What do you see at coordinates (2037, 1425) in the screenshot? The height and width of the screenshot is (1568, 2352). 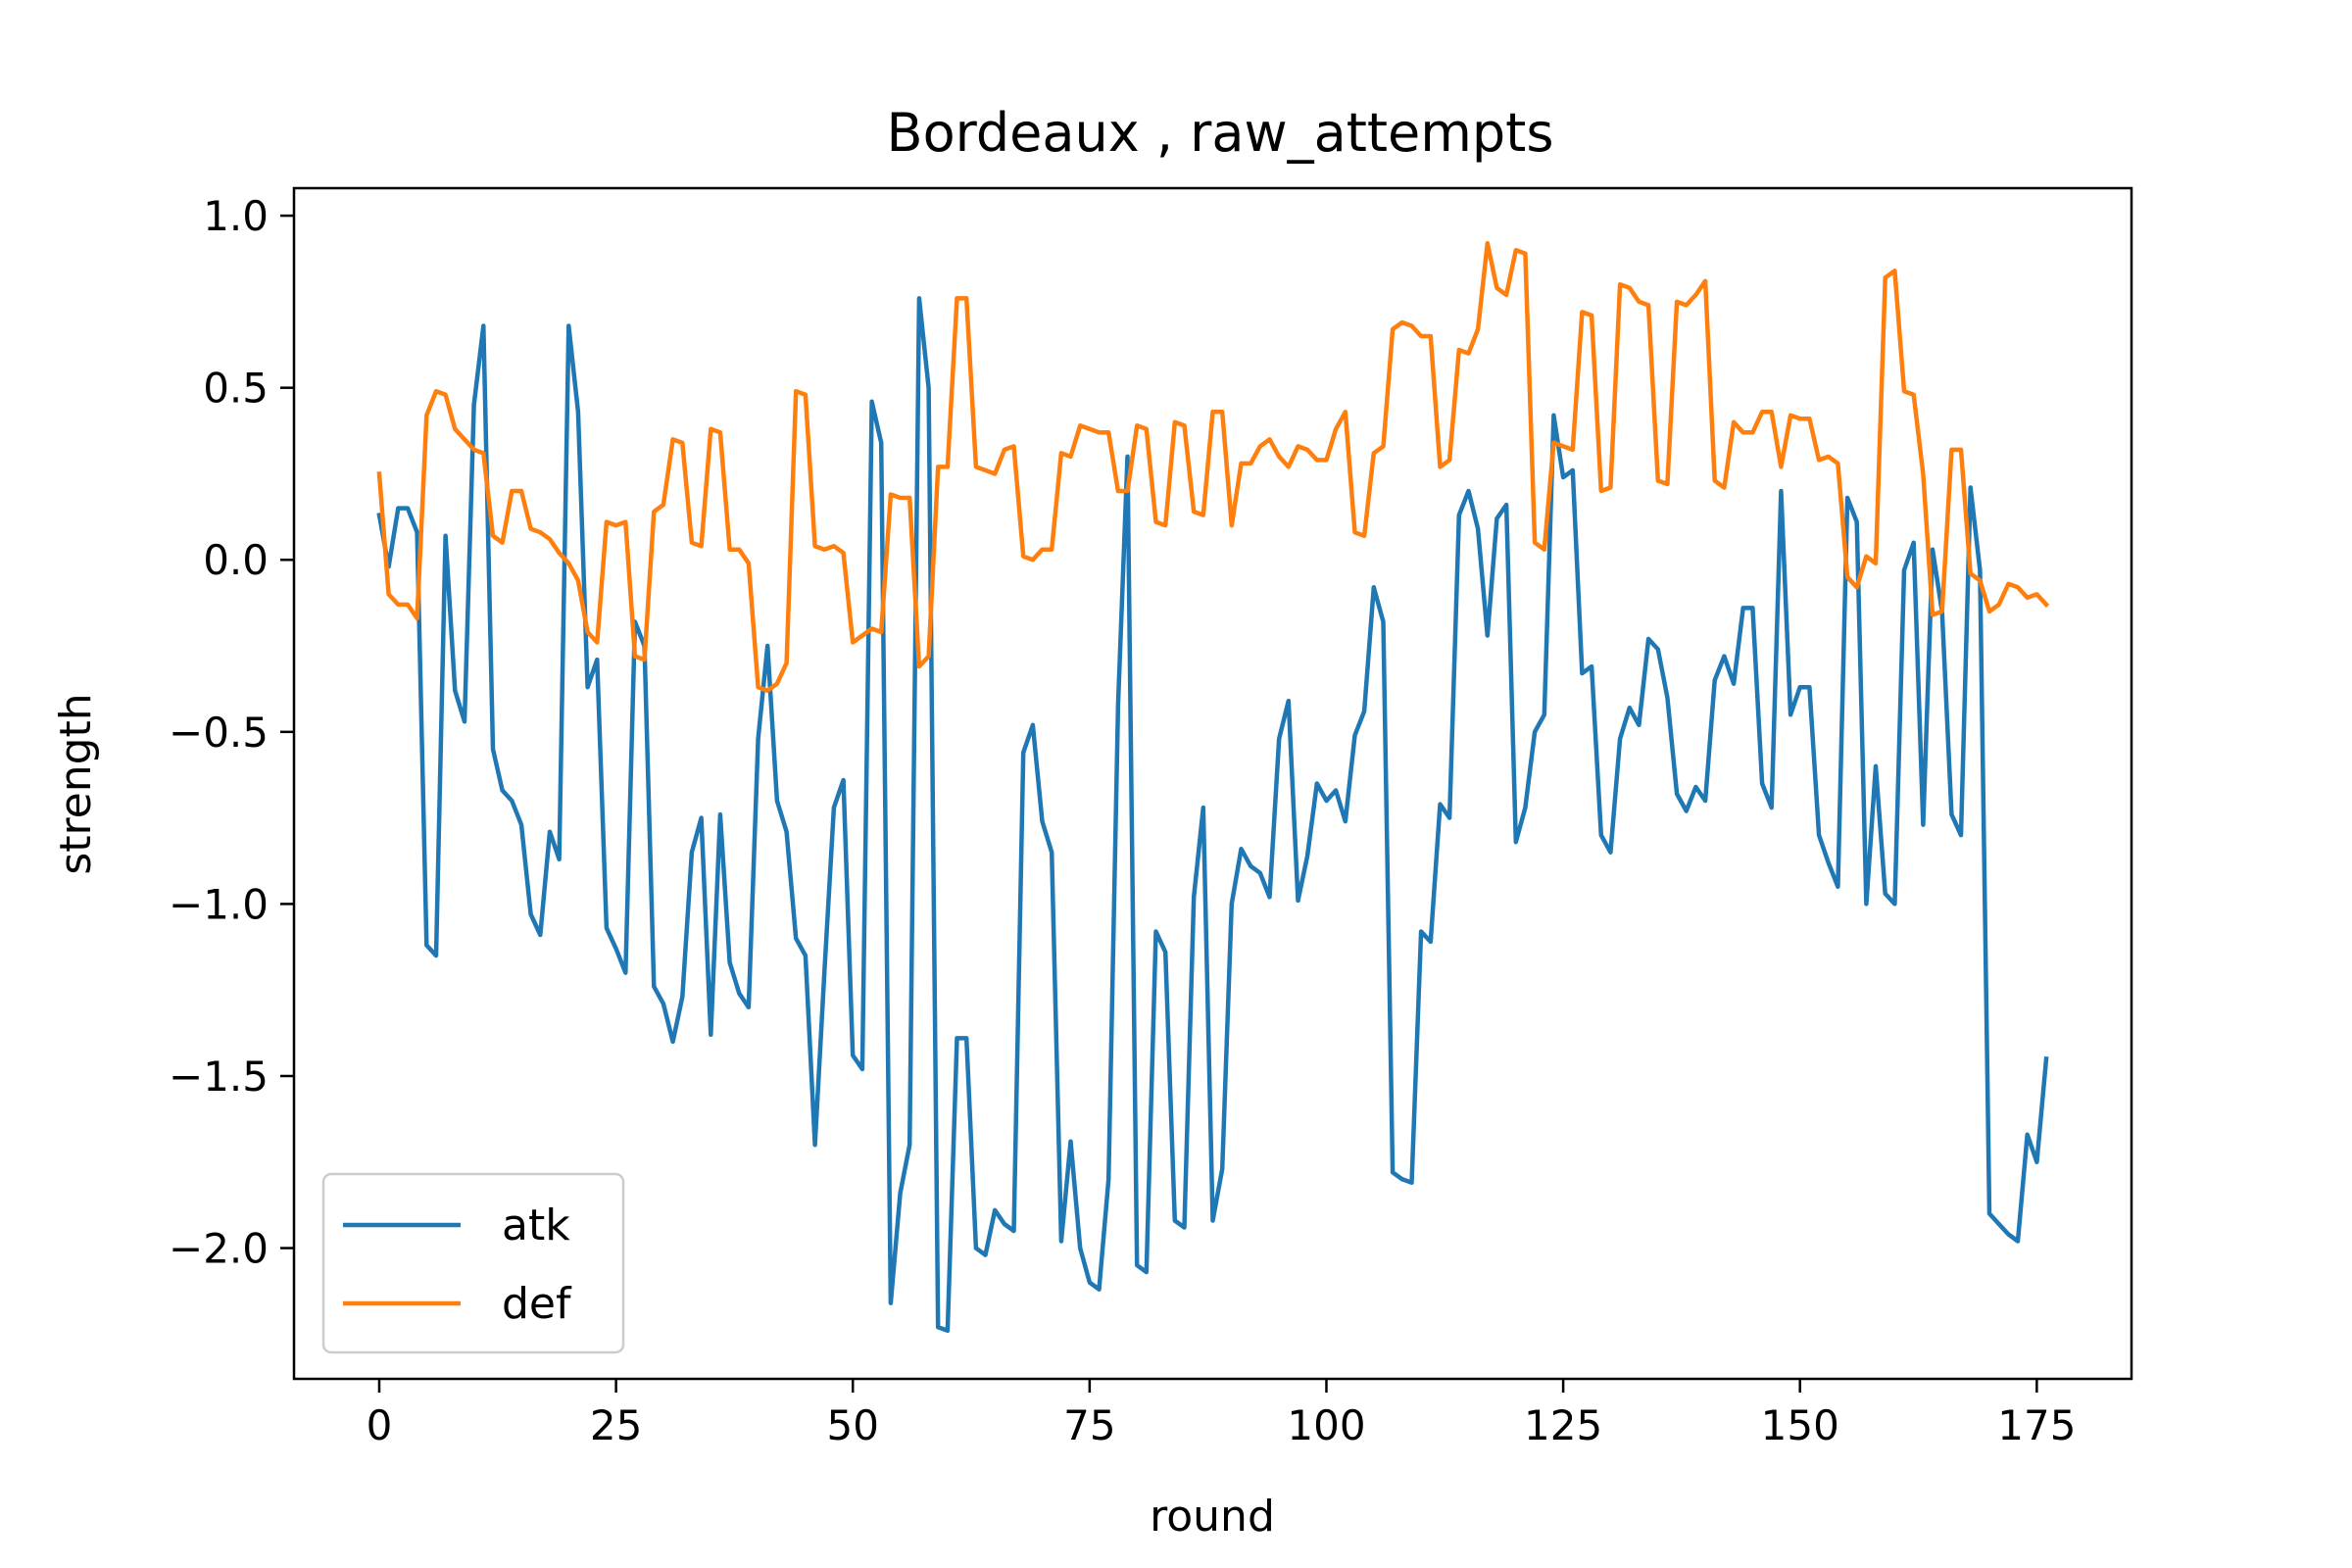 I see `x-tick-label: 175` at bounding box center [2037, 1425].